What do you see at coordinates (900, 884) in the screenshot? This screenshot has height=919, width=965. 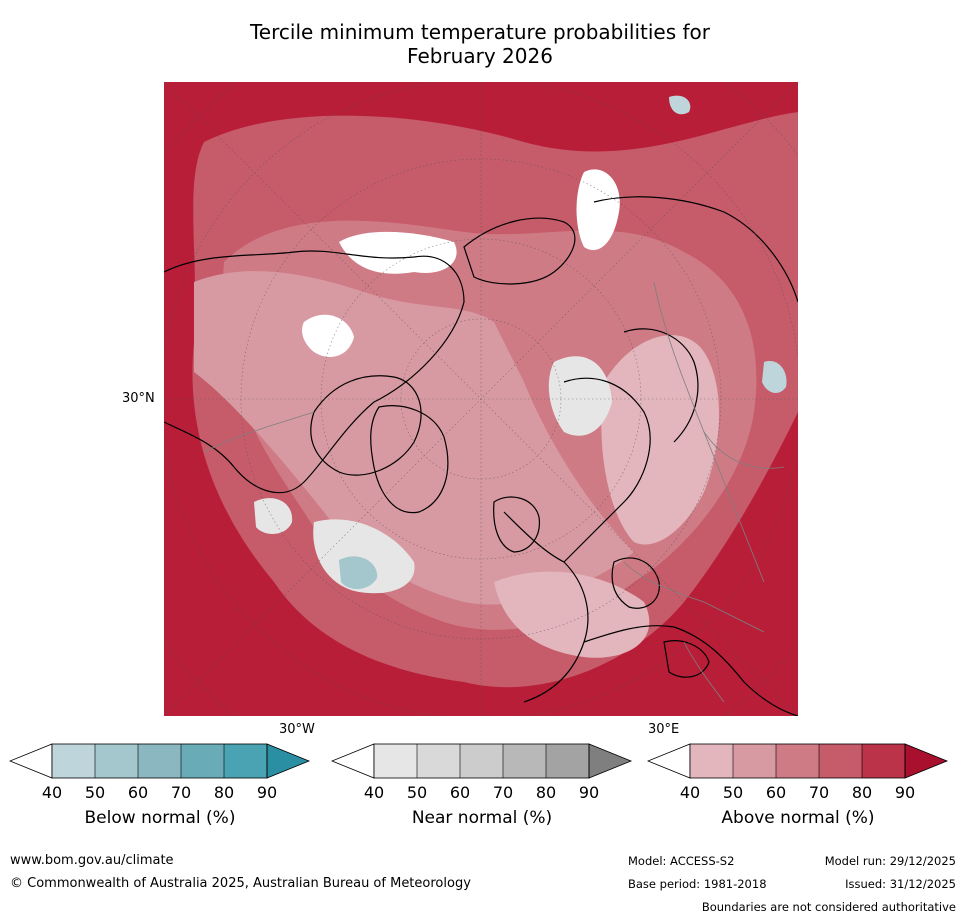 I see `issued-text: Issued: 31/12/2025` at bounding box center [900, 884].